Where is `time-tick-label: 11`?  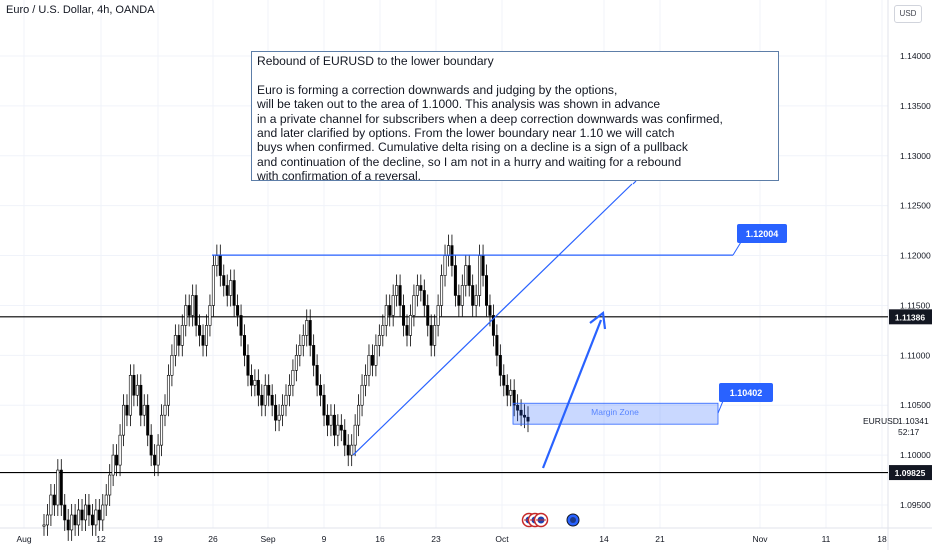 time-tick-label: 11 is located at coordinates (826, 539).